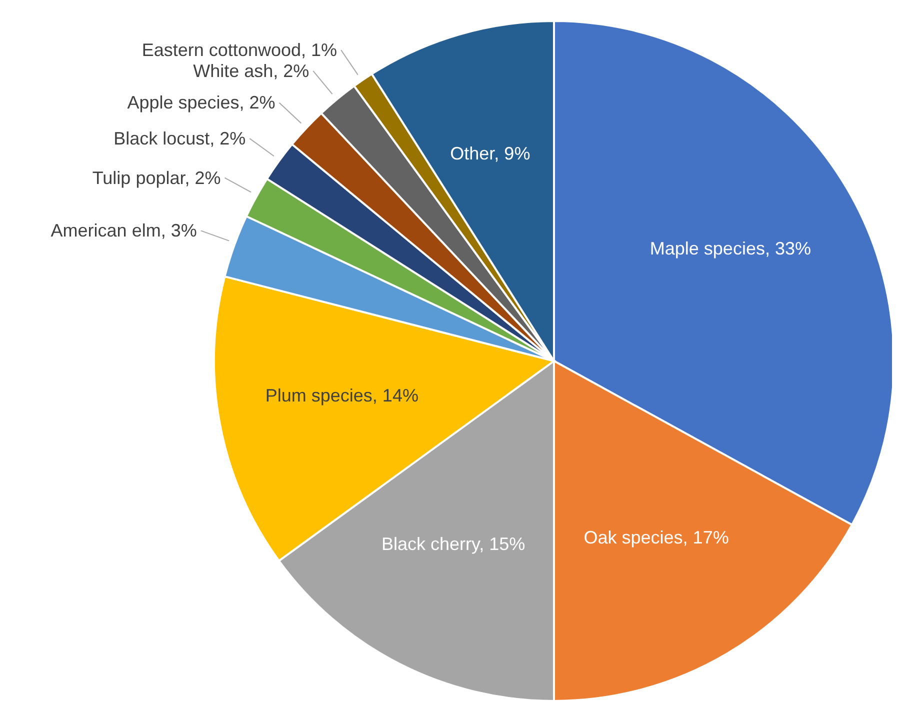 The image size is (900, 713). Describe the element at coordinates (656, 537) in the screenshot. I see `slice-label: Oak species, 17%` at that location.